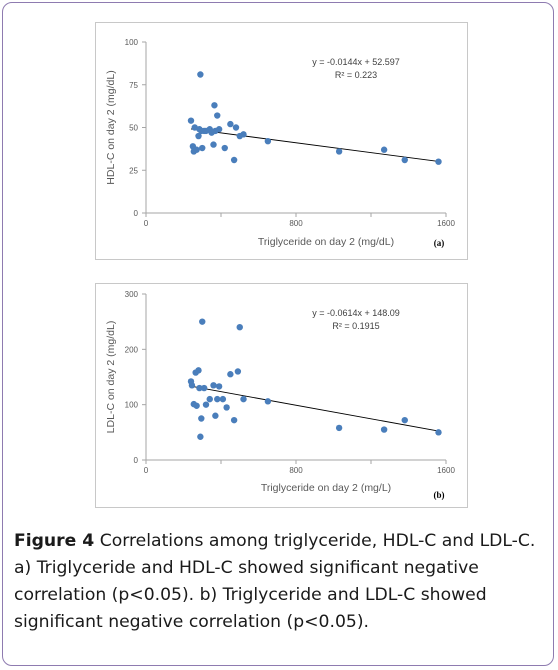  What do you see at coordinates (314, 145) in the screenshot?
I see `chart-a-trendline` at bounding box center [314, 145].